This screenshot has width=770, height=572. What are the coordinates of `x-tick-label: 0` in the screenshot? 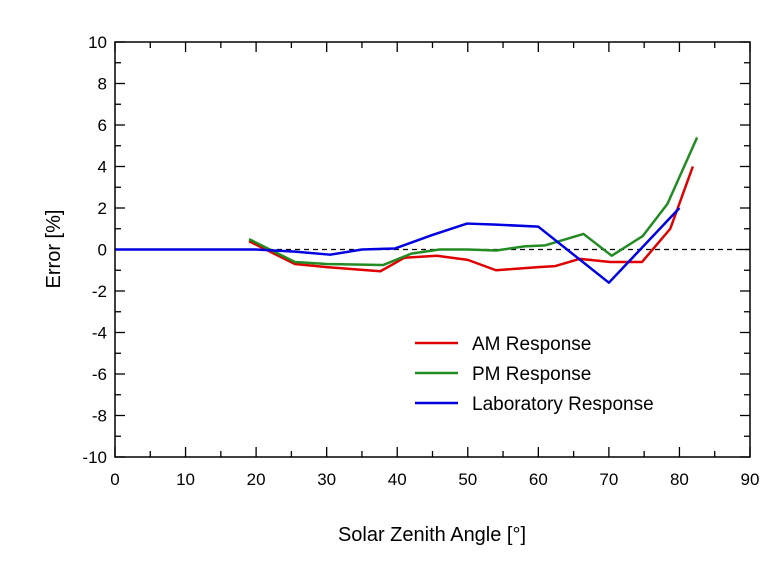 It's located at (114, 479).